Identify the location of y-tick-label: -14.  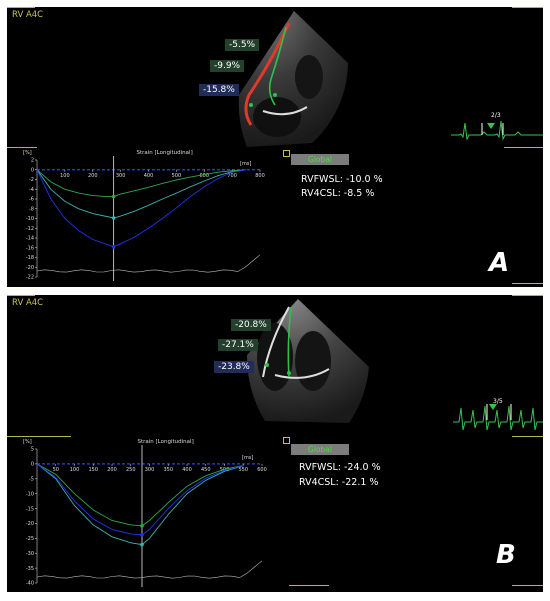
(30, 239).